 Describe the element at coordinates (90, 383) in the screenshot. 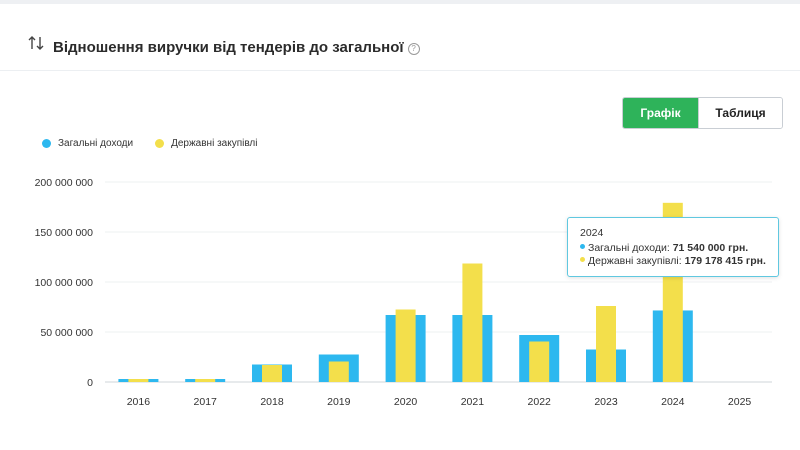

I see `y-tick-label: 0` at that location.